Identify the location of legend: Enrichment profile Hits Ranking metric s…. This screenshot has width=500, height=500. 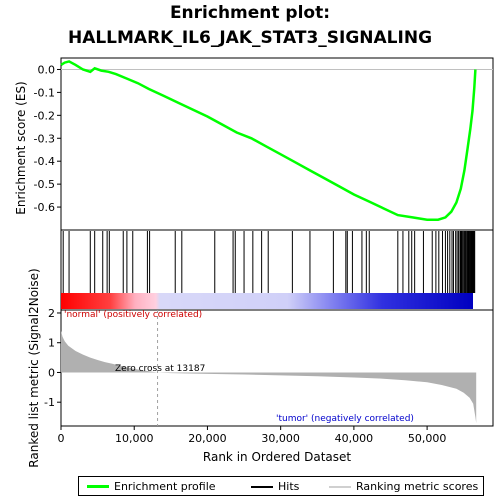
(281, 486).